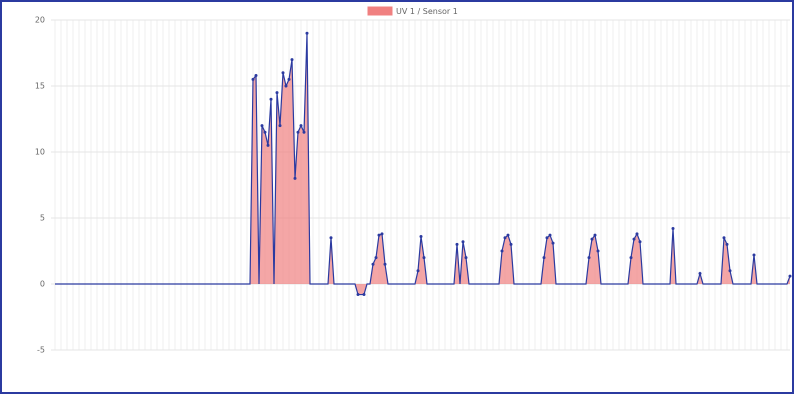 Image resolution: width=794 pixels, height=394 pixels. I want to click on y-tick-label: 10, so click(40, 152).